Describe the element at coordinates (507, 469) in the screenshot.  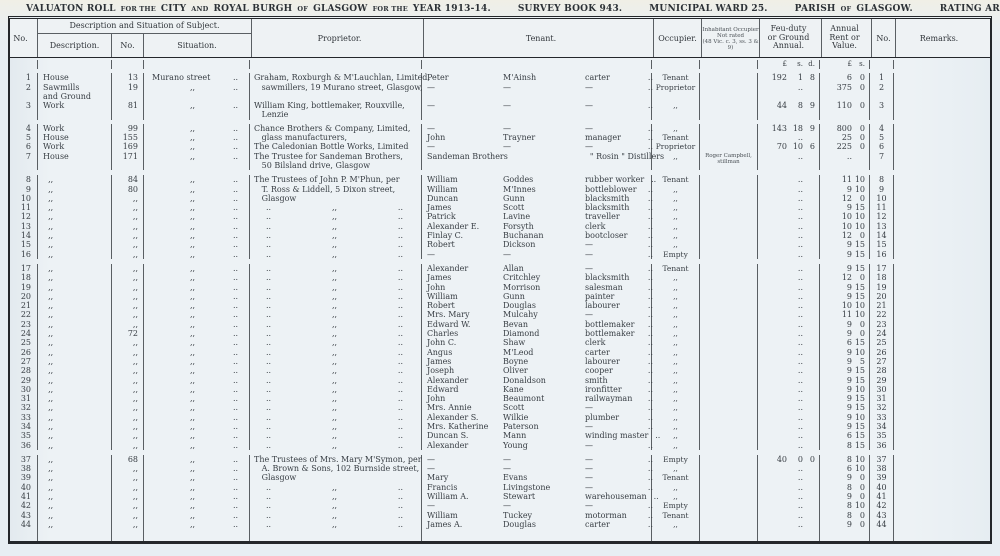
I see `tenant-surname: —` at that location.